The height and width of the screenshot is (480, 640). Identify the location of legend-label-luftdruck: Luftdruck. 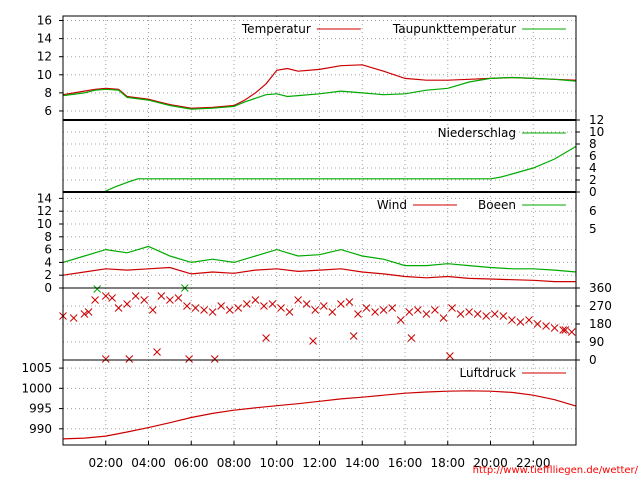
(487, 373).